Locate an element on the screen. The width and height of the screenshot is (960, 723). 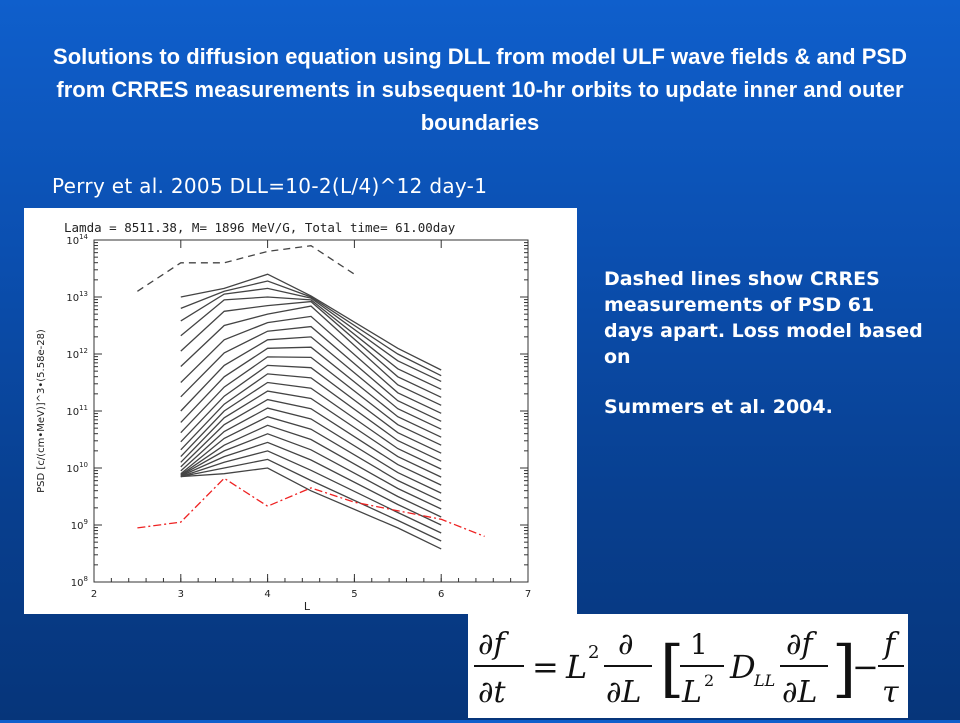
note-line-2: Summers et al. 2004. is located at coordinates (718, 407).